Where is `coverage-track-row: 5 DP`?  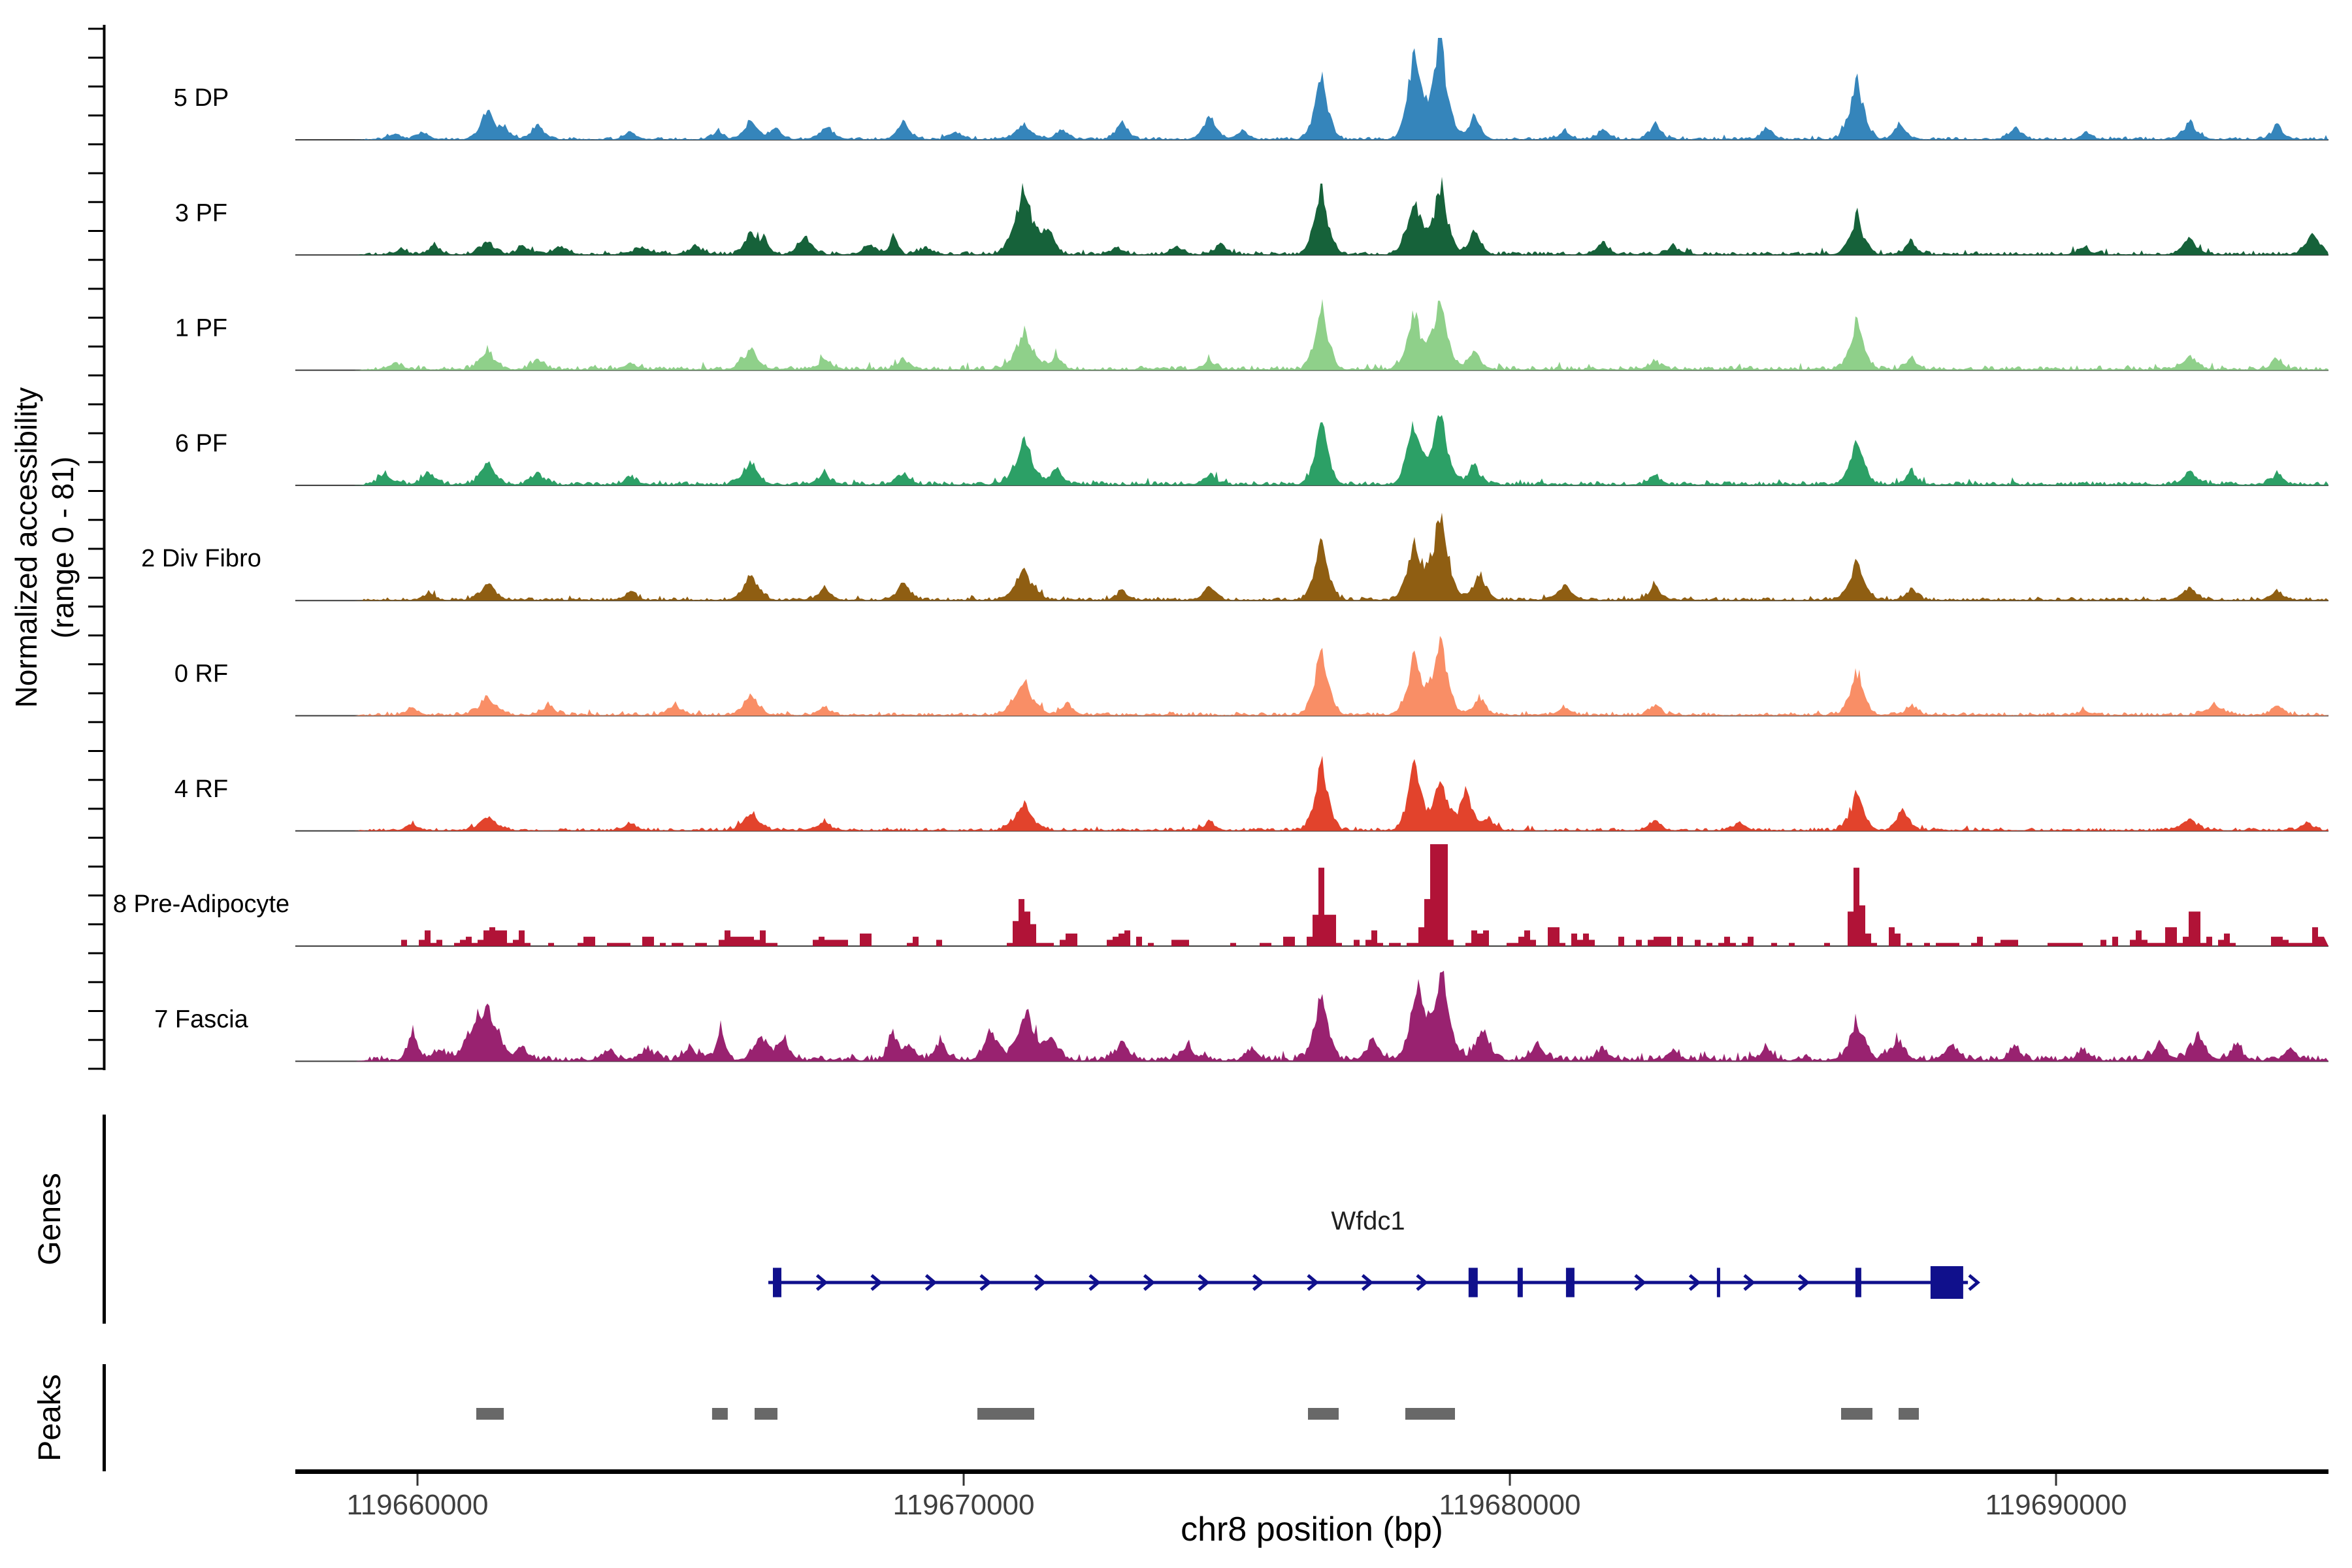 coverage-track-row: 5 DP is located at coordinates (1251, 89).